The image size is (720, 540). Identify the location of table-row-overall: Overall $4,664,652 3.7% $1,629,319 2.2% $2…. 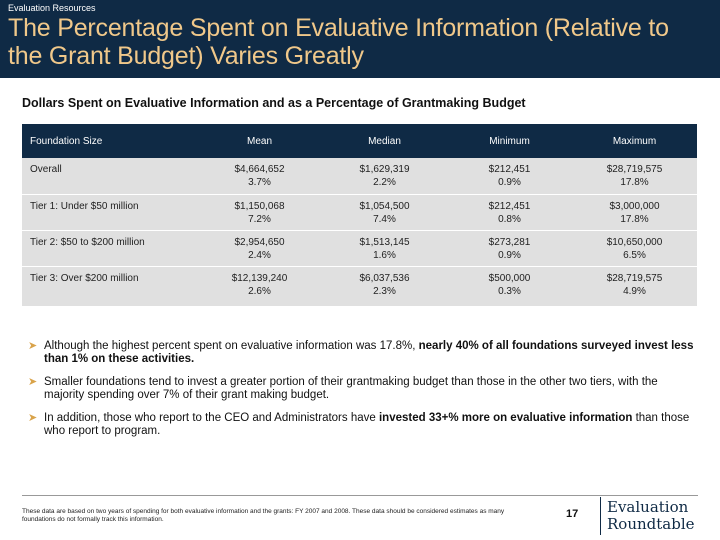
(359, 176).